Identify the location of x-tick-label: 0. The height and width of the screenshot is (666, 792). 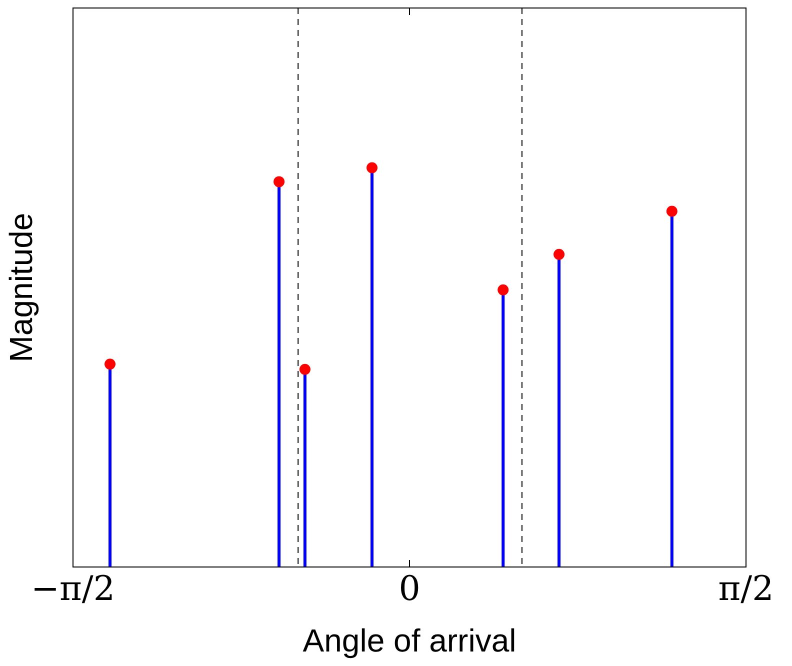
(409, 589).